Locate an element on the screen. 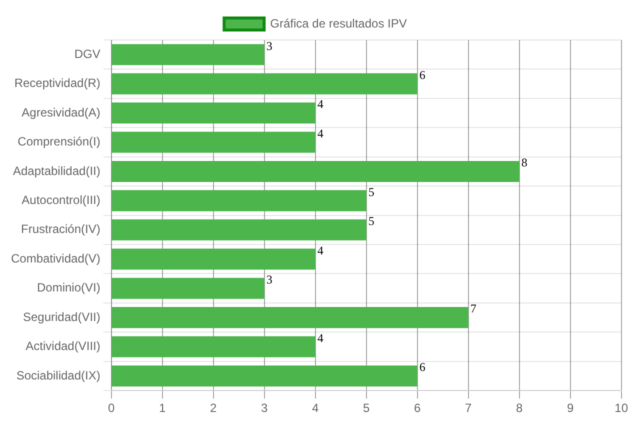  x-tick-label: 5 is located at coordinates (366, 408).